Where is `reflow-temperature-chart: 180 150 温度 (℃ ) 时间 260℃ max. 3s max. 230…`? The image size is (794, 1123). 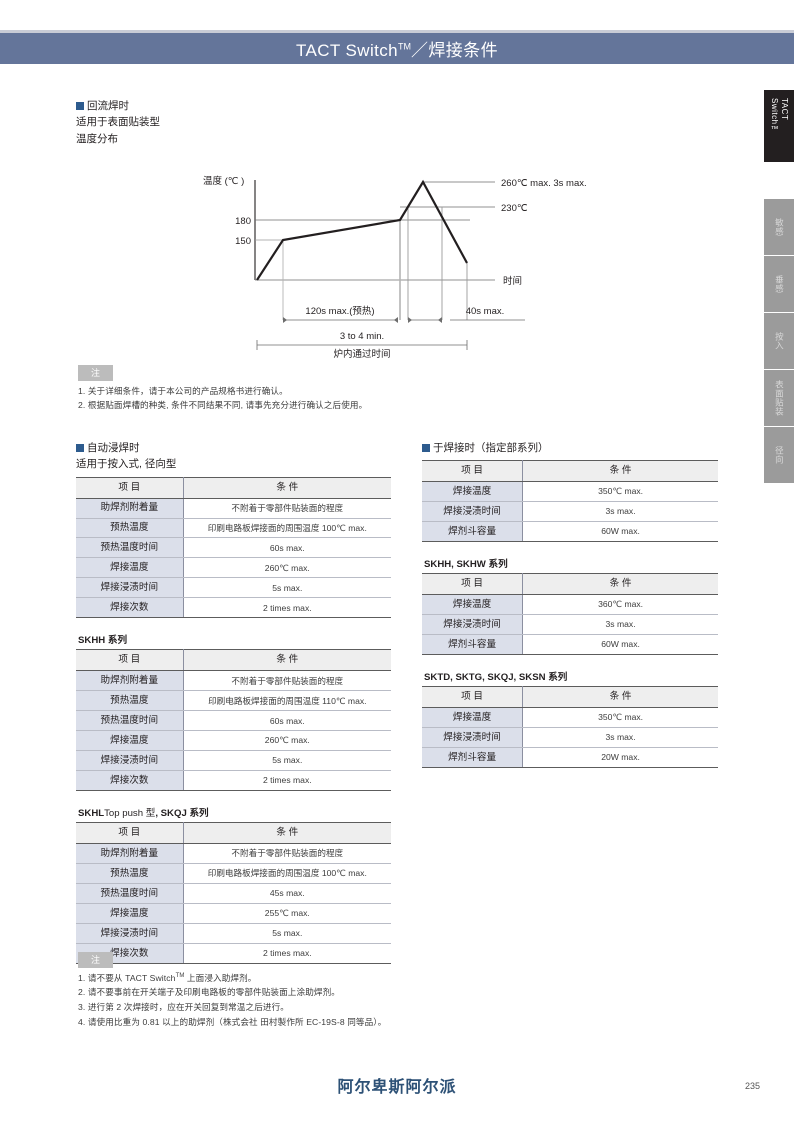 reflow-temperature-chart: 180 150 温度 (℃ ) 时间 260℃ max. 3s max. 230… is located at coordinates (395, 263).